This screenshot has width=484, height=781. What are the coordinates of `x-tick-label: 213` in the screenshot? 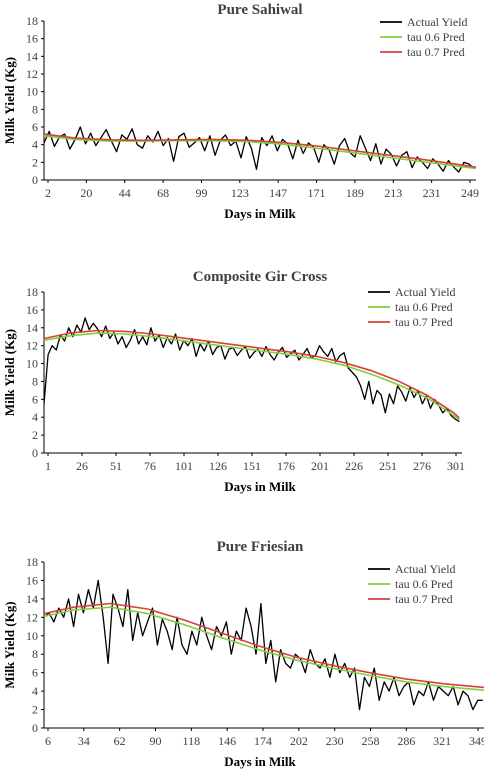 It's located at (393, 193).